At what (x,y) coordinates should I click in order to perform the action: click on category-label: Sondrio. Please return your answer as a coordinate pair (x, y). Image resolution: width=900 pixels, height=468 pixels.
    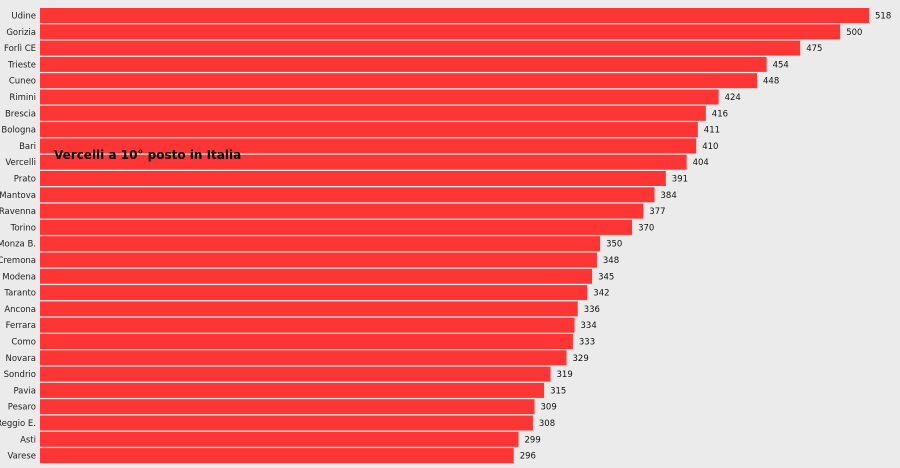
    Looking at the image, I should click on (20, 375).